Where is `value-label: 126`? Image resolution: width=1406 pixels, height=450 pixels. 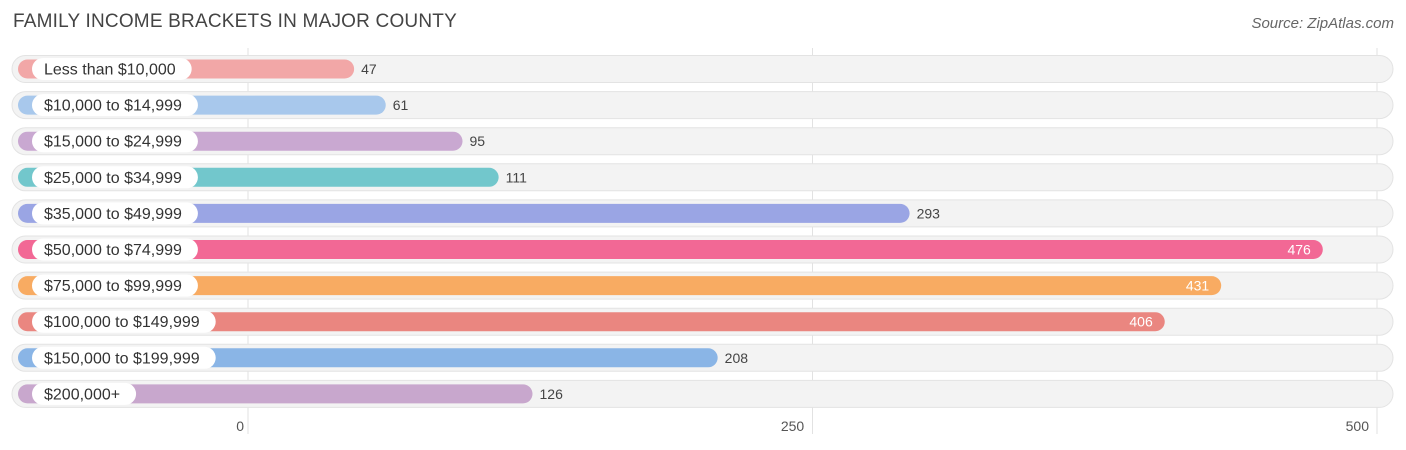
value-label: 126 is located at coordinates (552, 394).